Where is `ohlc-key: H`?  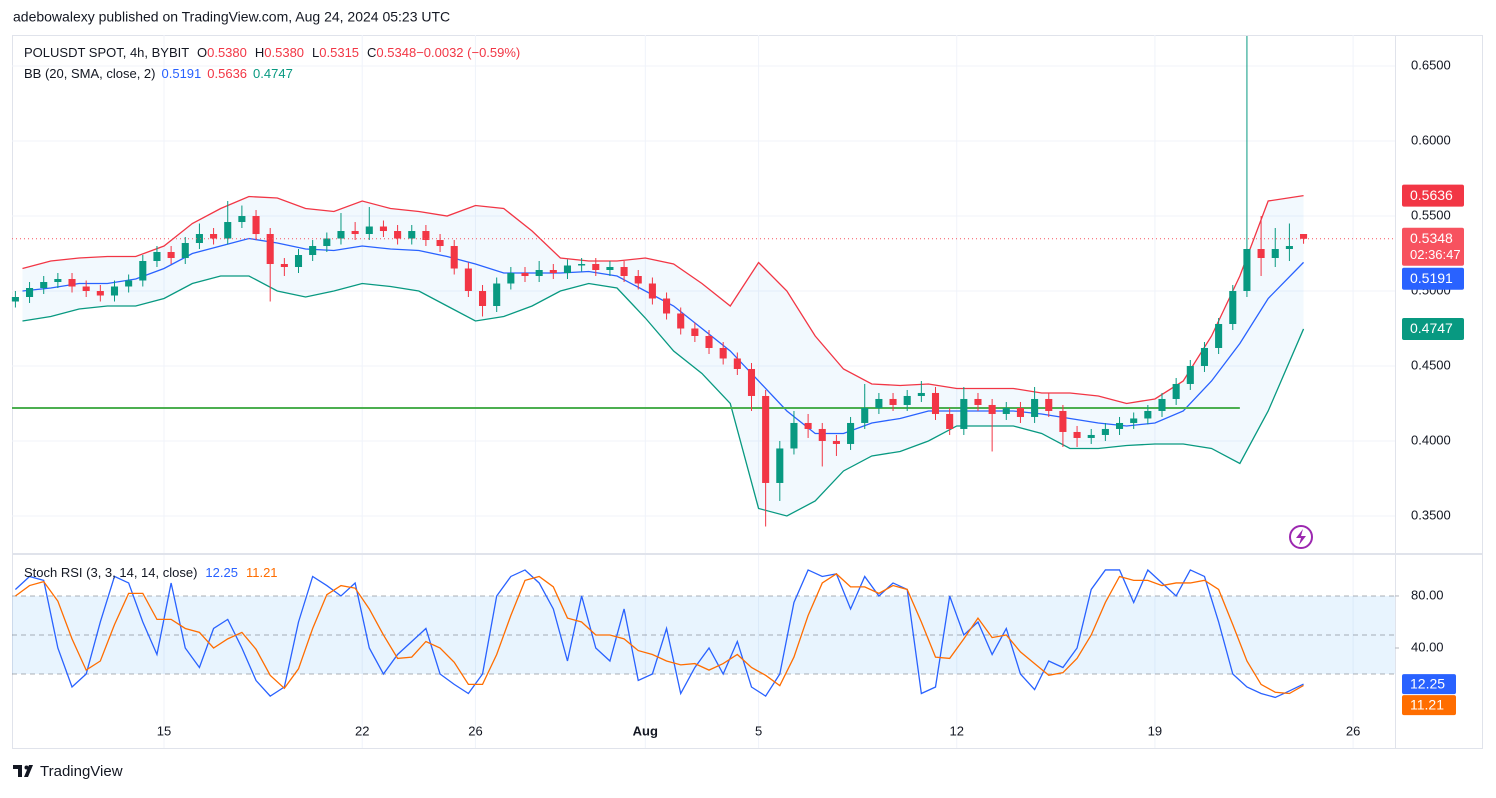 ohlc-key: H is located at coordinates (259, 52).